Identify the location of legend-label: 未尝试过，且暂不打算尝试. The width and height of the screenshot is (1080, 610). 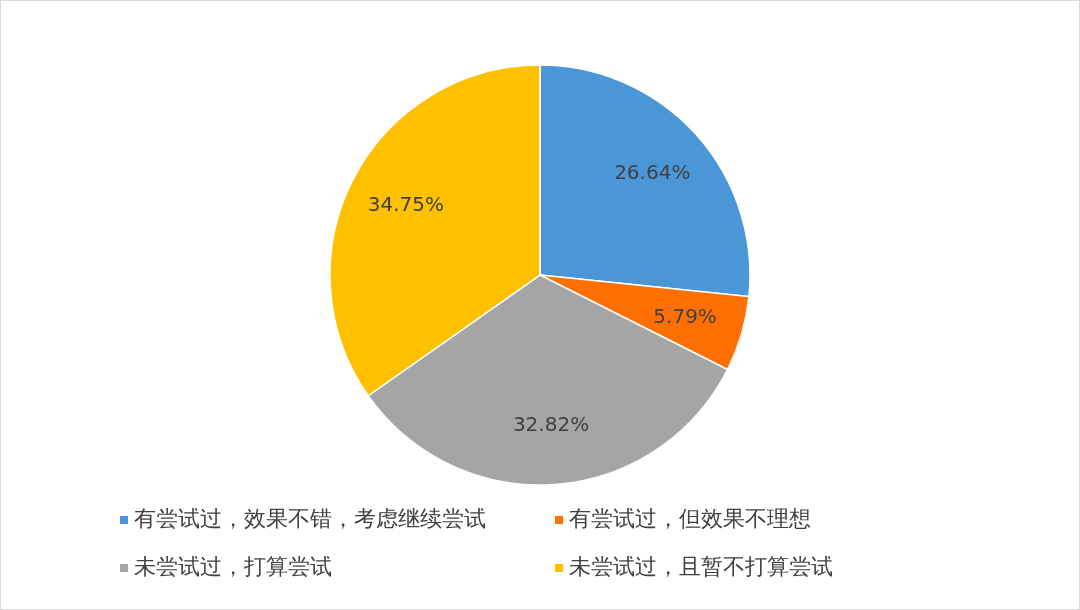
(701, 566).